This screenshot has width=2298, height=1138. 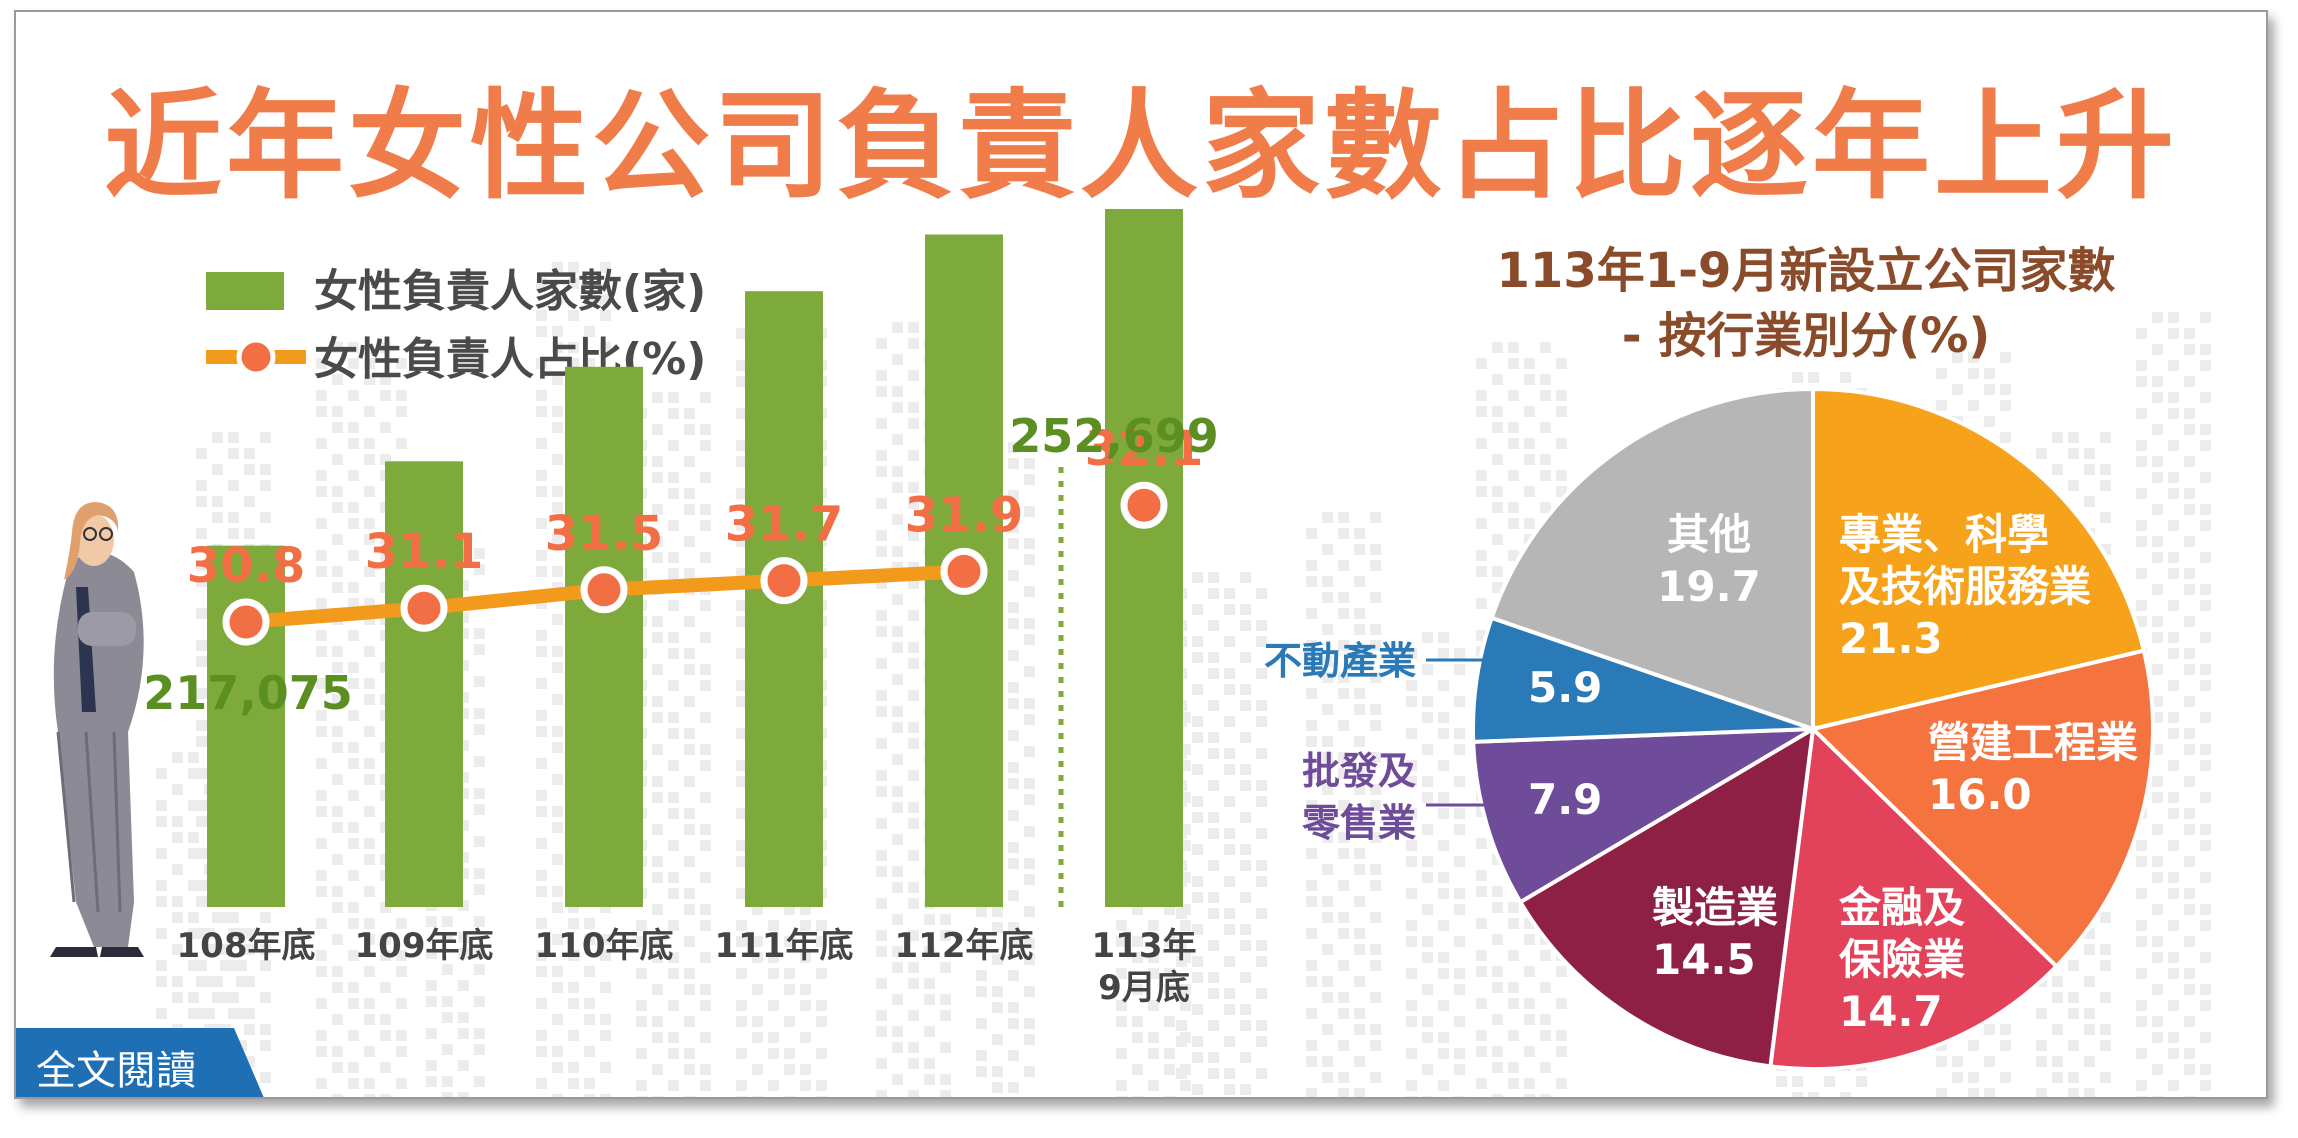 I want to click on x-tick-label: 111年底, so click(x=784, y=946).